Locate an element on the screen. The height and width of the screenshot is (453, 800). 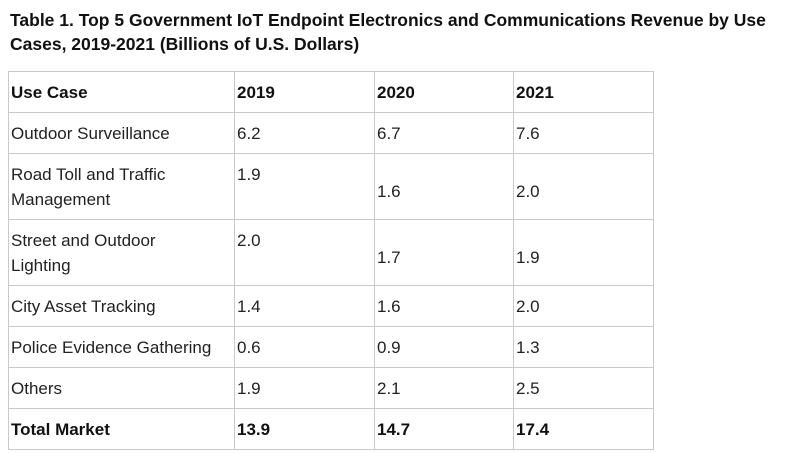
header-2019: 2019 is located at coordinates (304, 92).